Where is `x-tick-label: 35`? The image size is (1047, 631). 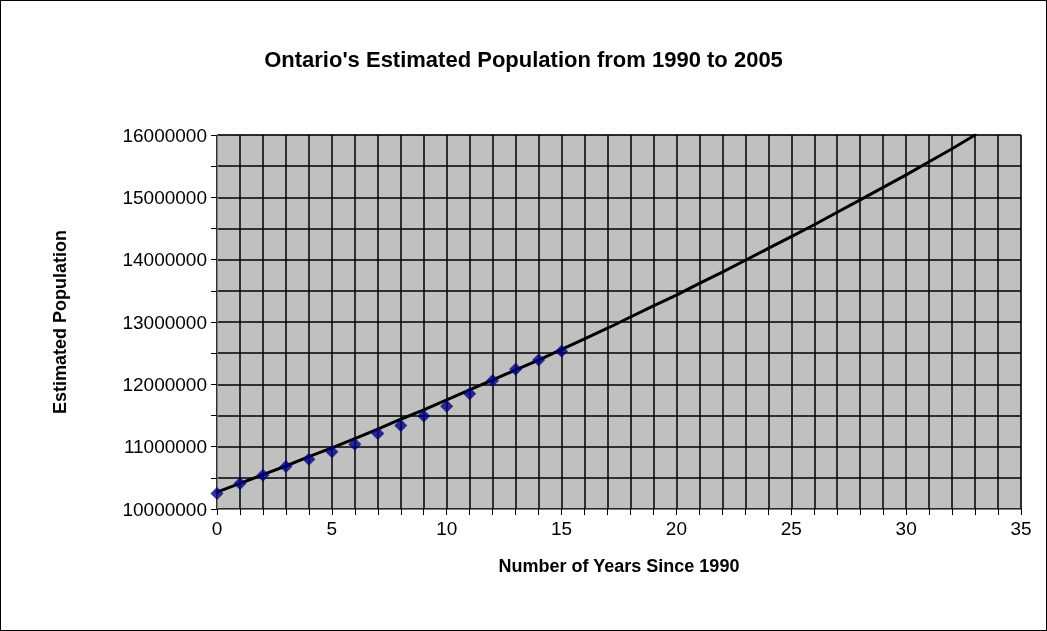
x-tick-label: 35 is located at coordinates (1021, 528).